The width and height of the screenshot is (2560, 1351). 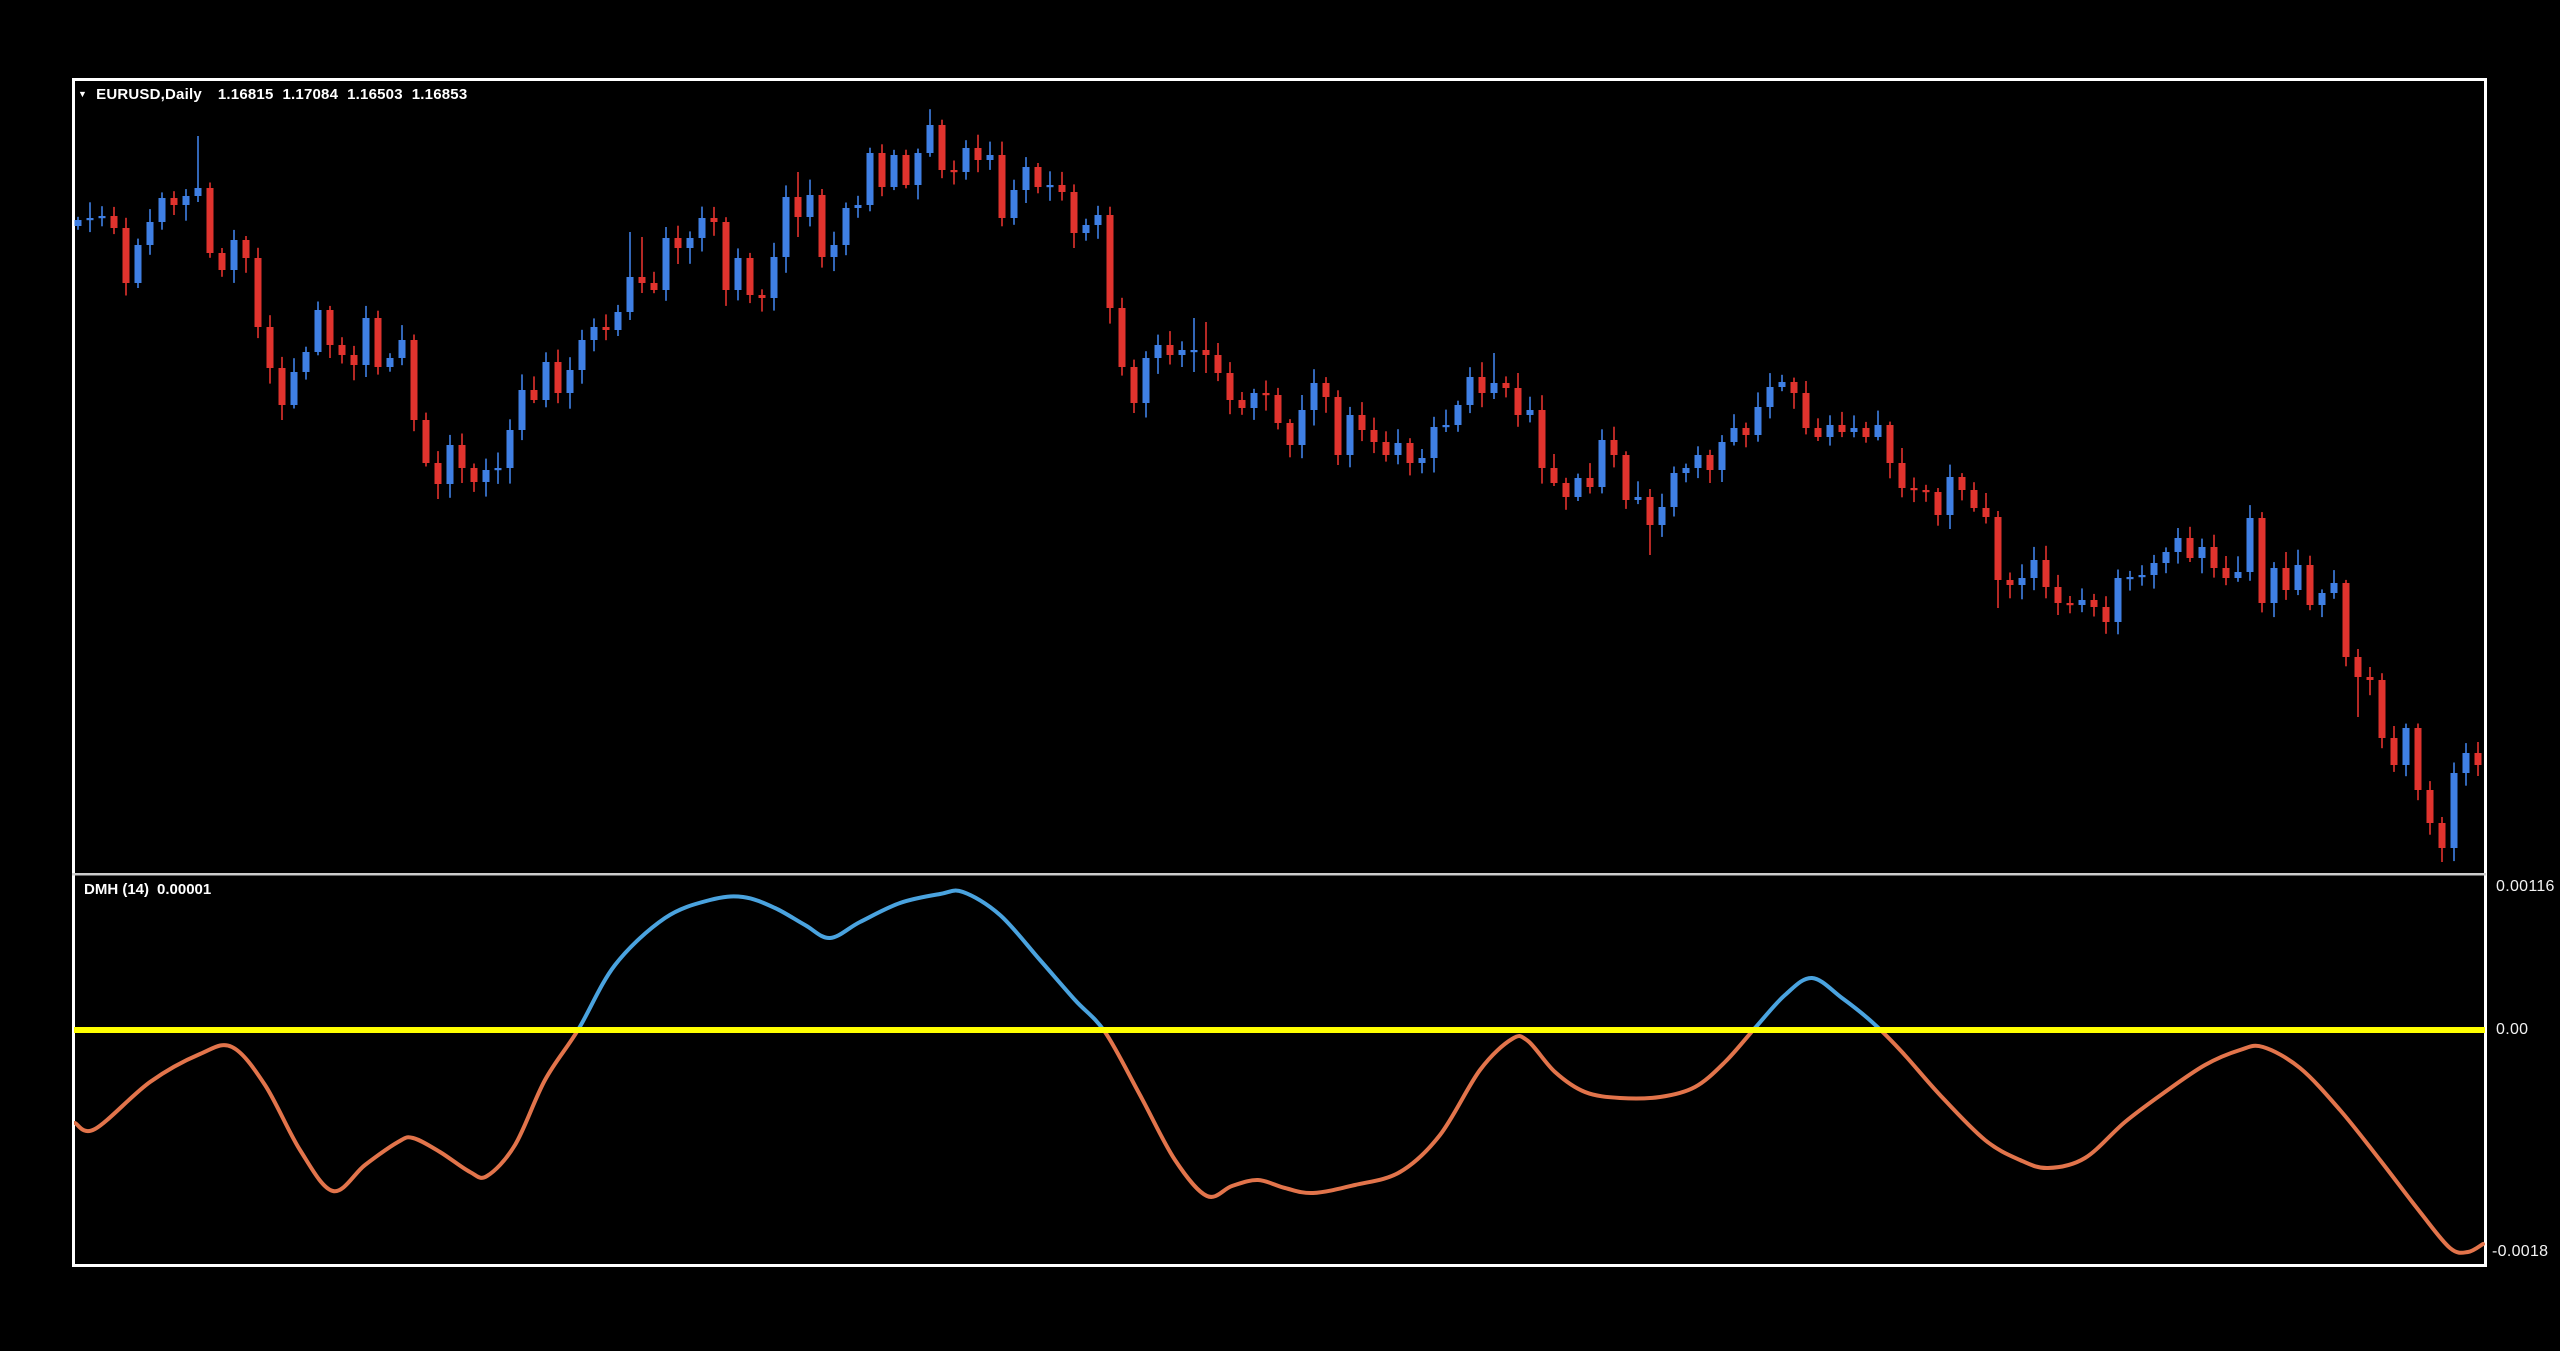 I want to click on indicator-label: DMH (14) 0.00001, so click(x=147, y=889).